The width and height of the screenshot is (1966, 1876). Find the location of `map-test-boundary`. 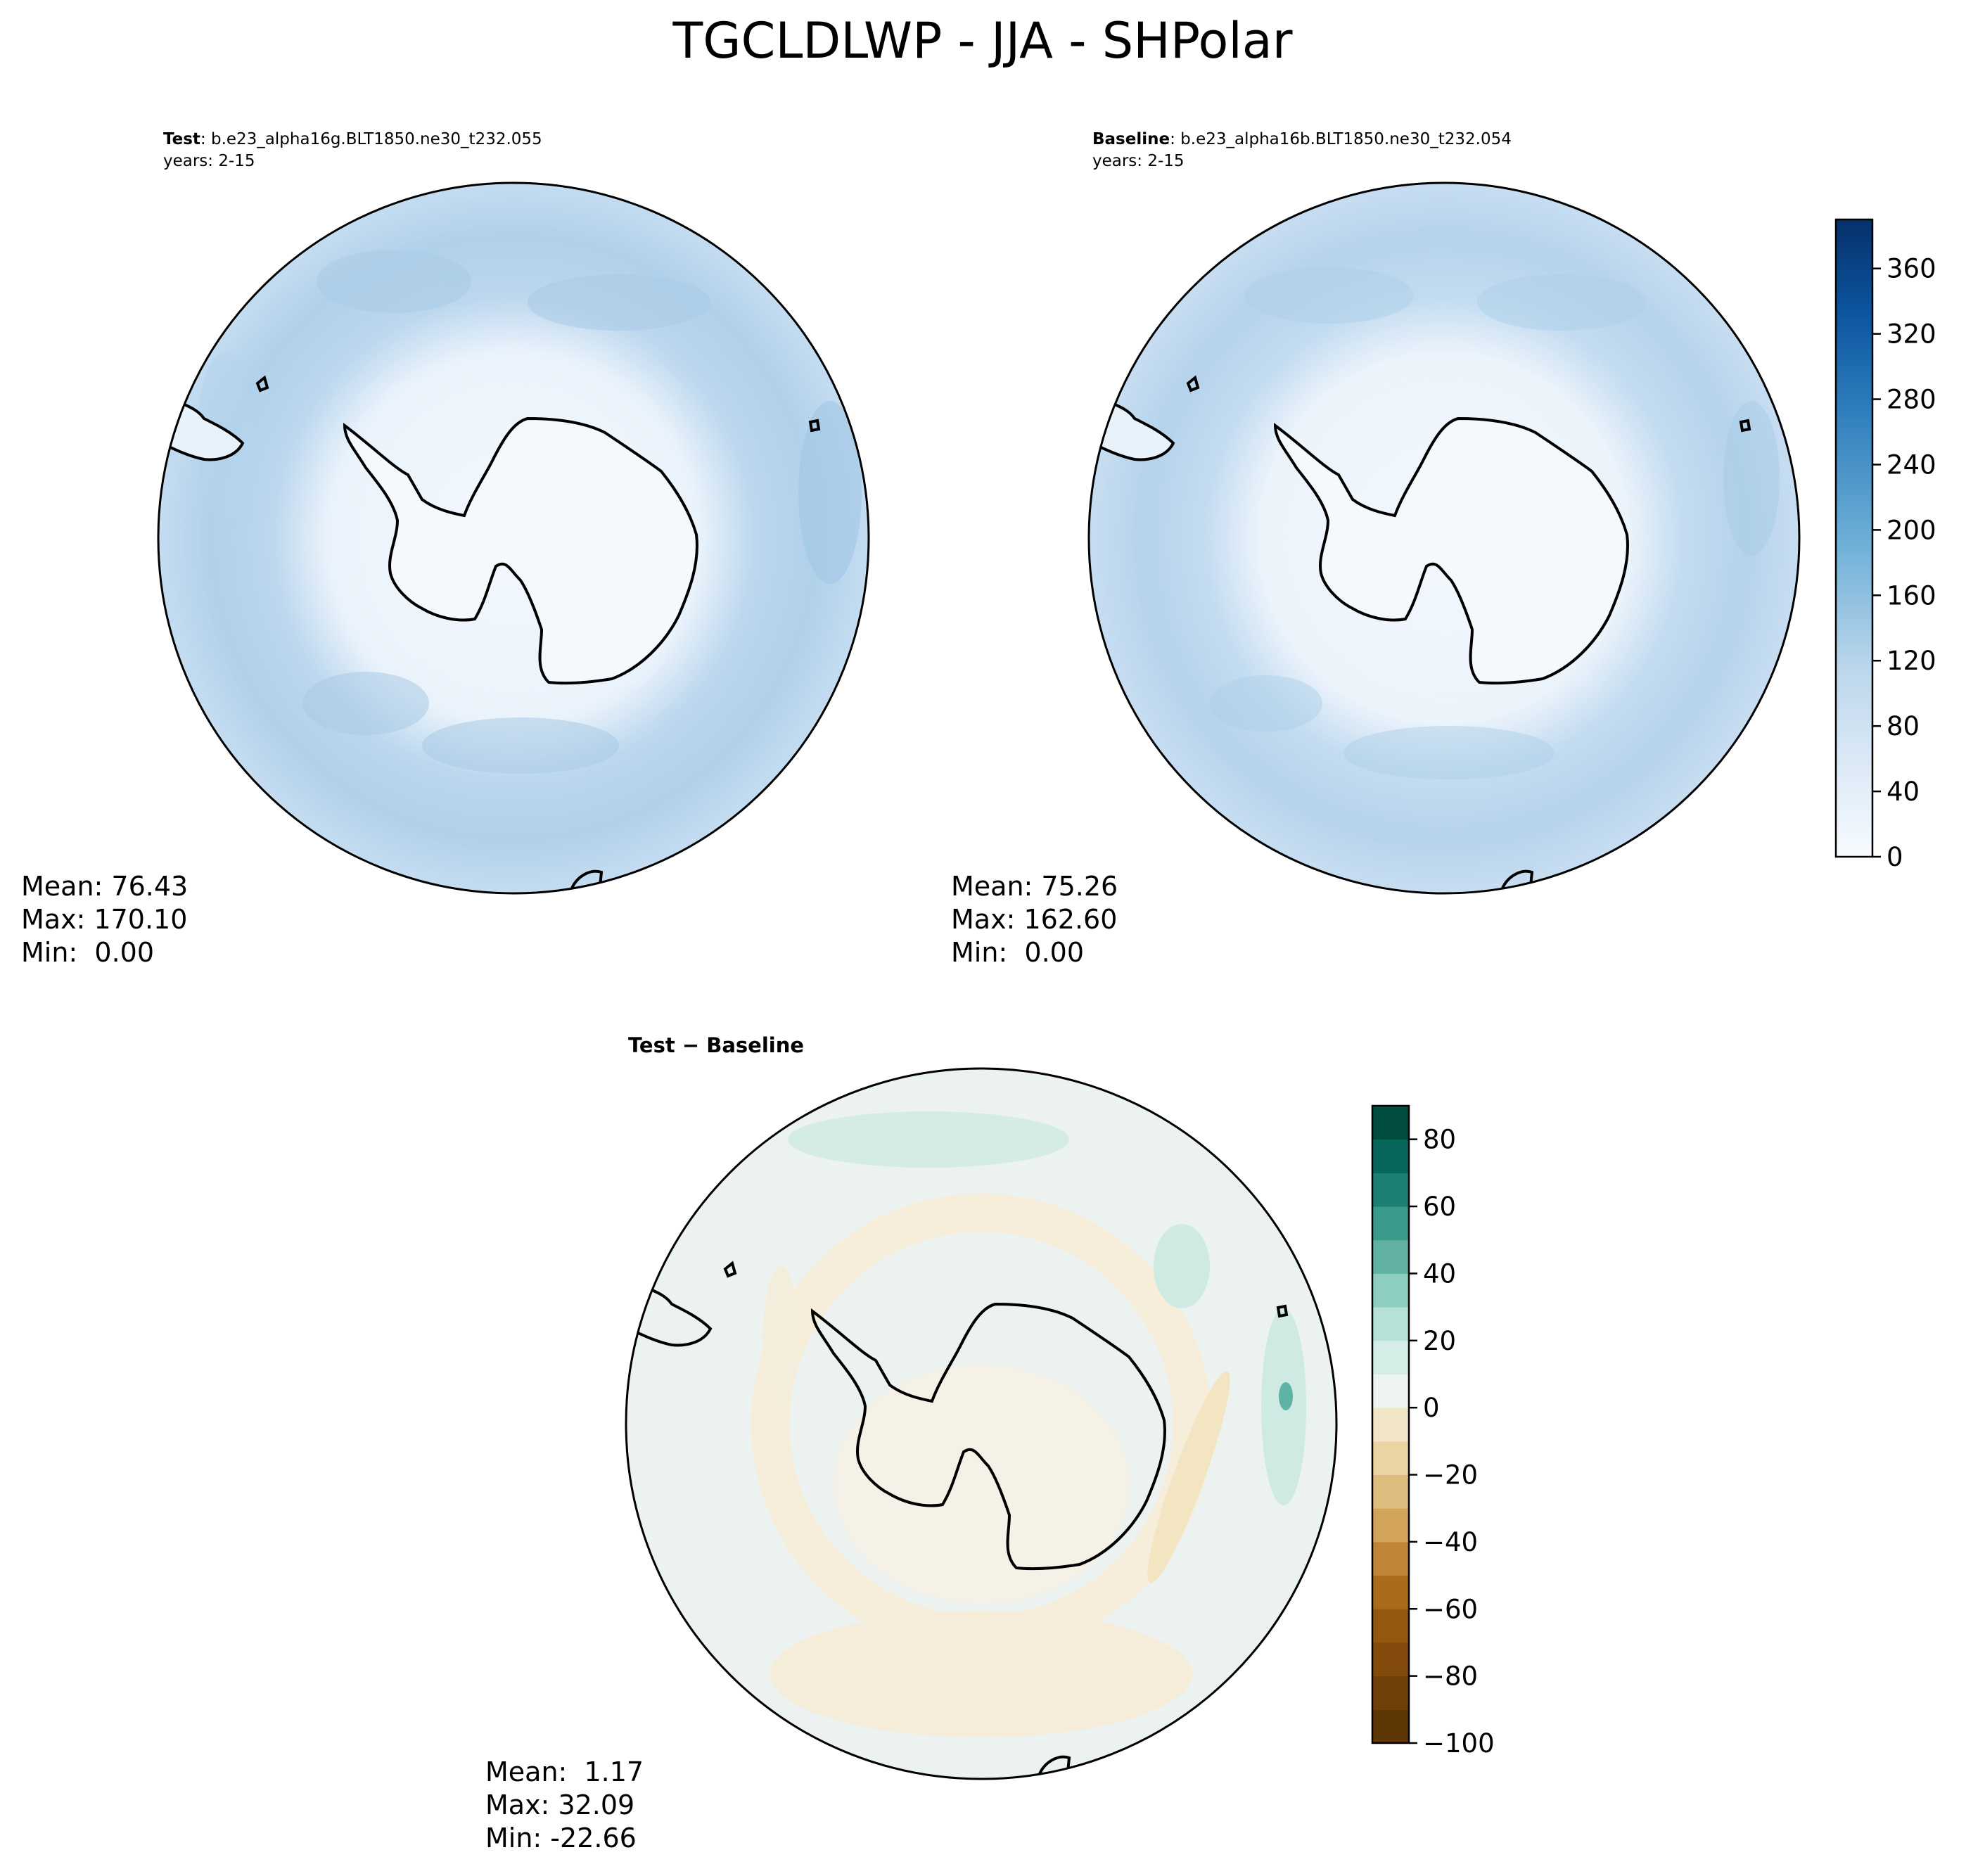

map-test-boundary is located at coordinates (513, 538).